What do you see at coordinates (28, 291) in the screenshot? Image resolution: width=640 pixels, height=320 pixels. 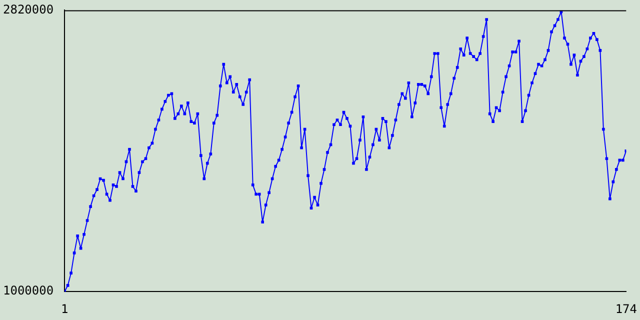 I see `y-tick-label: 1000000` at bounding box center [28, 291].